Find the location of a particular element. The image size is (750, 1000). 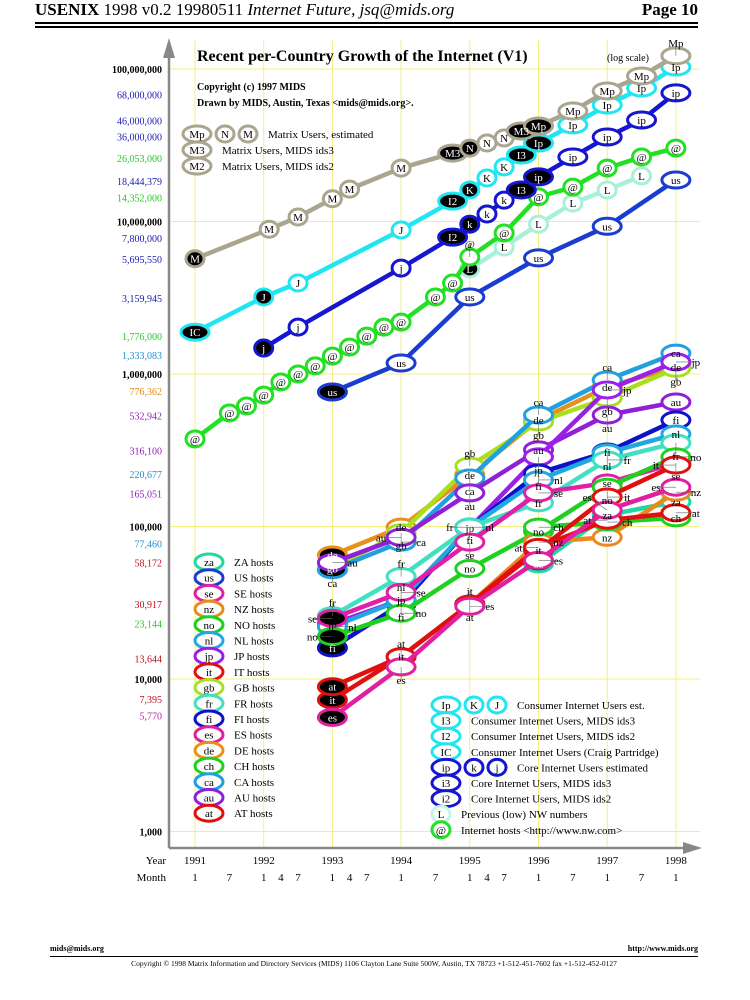

data-point-label: I3 is located at coordinates (522, 191).